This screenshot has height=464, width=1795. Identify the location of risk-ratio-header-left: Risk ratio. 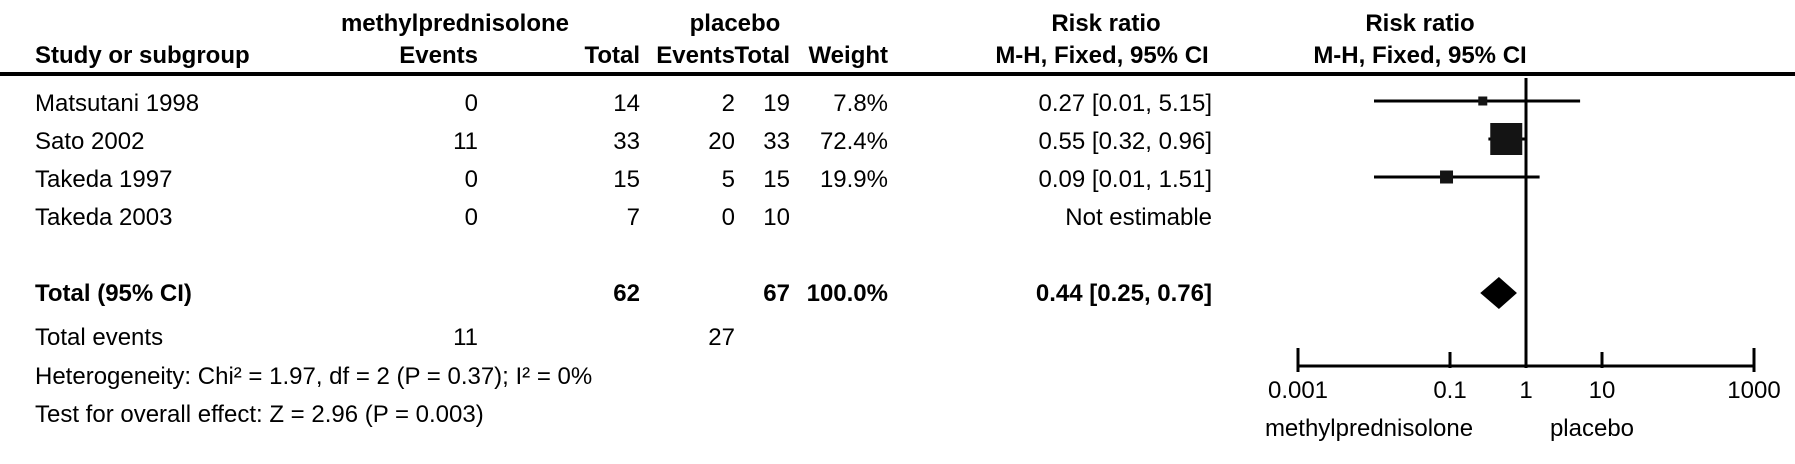
(1106, 23).